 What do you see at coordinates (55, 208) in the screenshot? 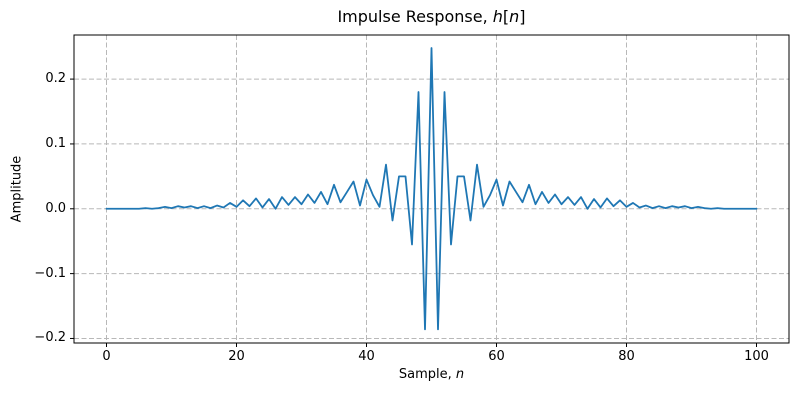
I see `y-tick-label: 0.0` at bounding box center [55, 208].